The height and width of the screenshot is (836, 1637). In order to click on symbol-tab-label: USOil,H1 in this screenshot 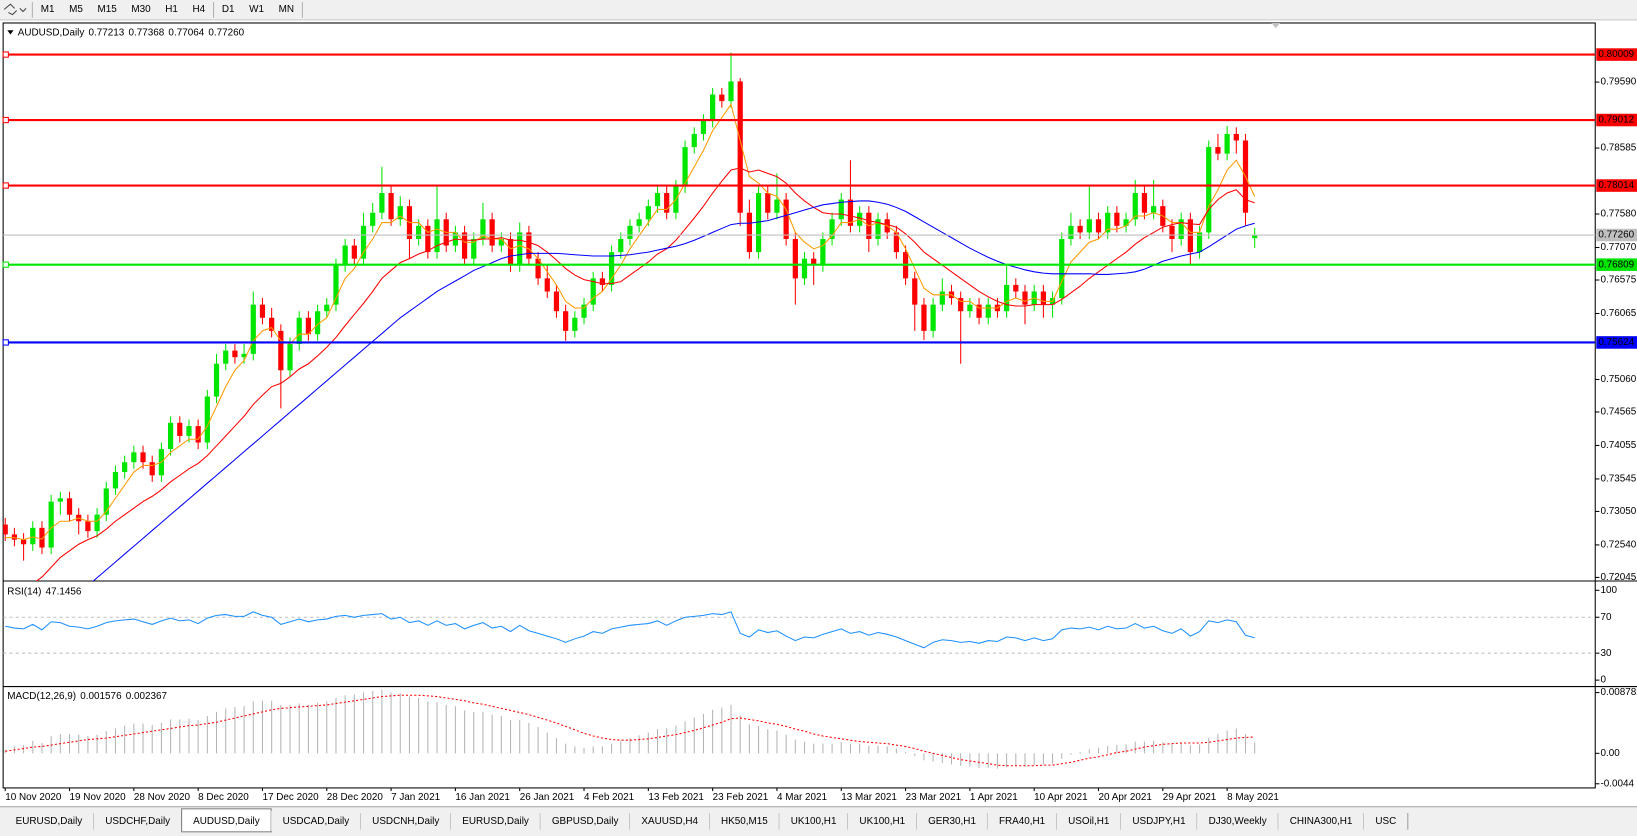, I will do `click(1089, 821)`.